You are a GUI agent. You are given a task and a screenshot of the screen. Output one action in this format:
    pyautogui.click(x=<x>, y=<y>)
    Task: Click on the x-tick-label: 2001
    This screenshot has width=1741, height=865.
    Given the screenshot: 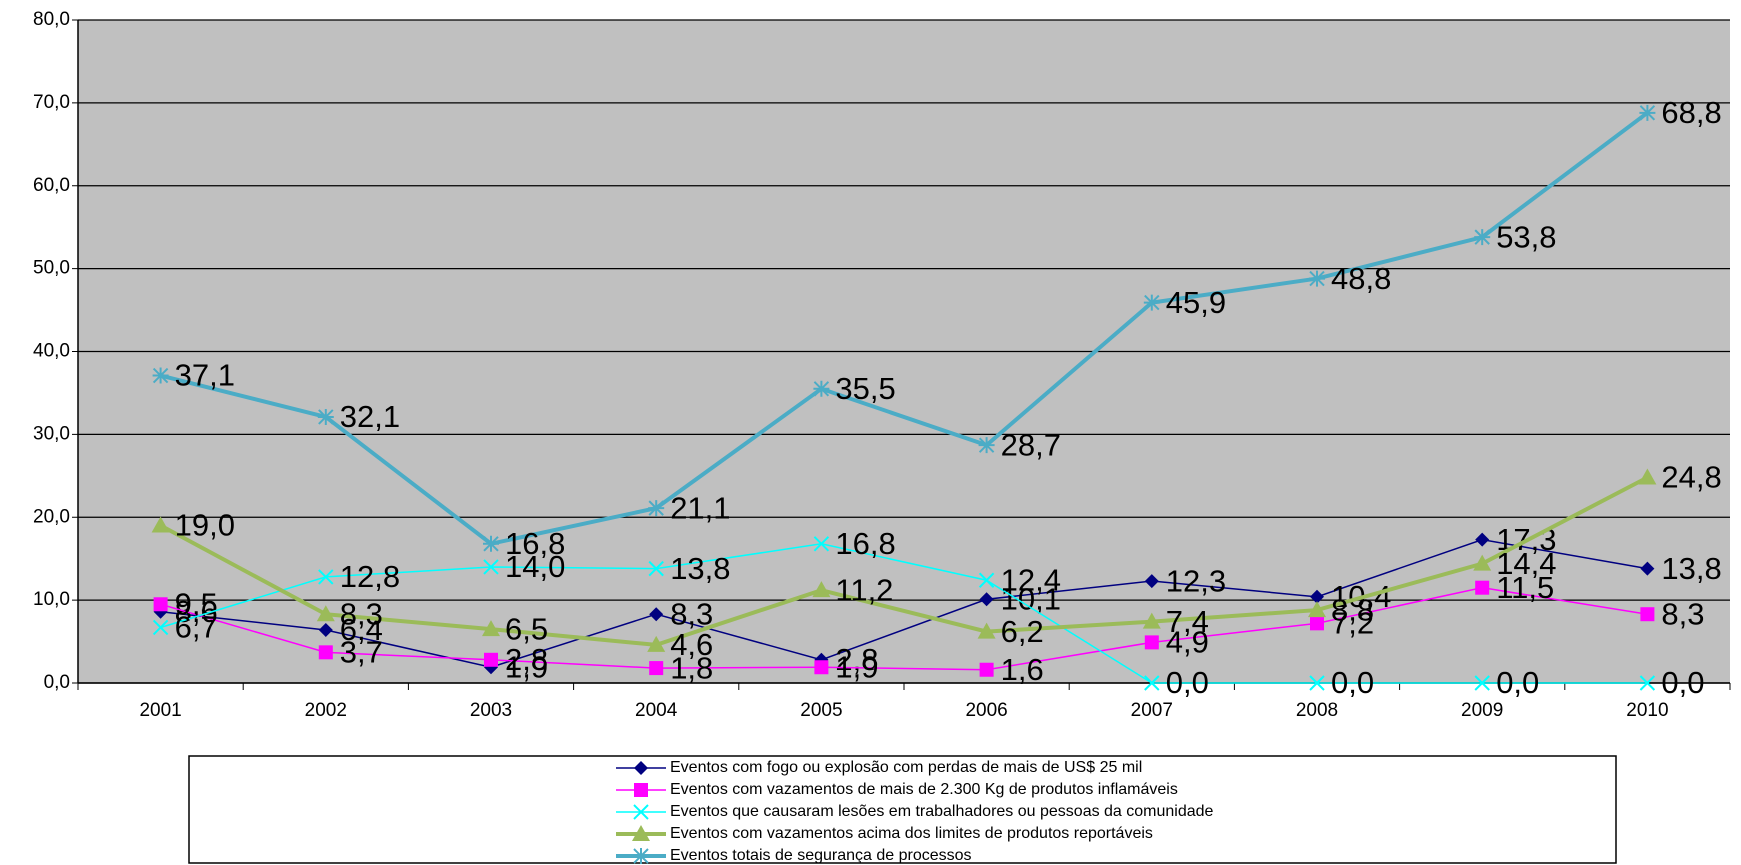 What is the action you would take?
    pyautogui.click(x=160, y=710)
    